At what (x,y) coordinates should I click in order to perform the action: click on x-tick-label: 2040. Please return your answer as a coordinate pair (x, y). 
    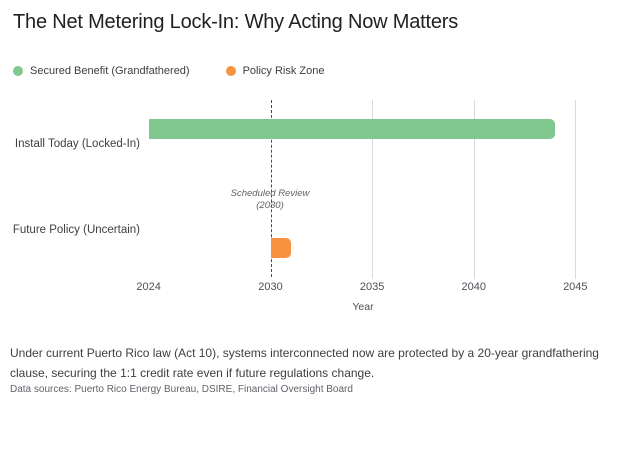
    Looking at the image, I should click on (473, 287).